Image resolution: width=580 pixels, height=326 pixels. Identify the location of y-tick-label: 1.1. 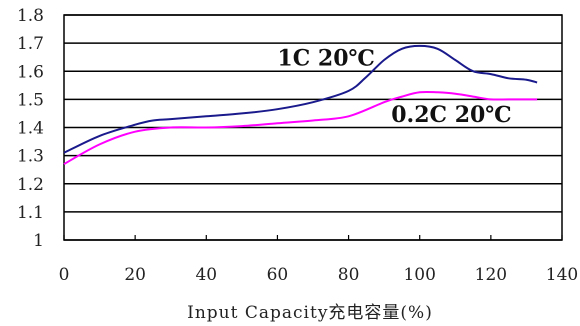
(30, 213).